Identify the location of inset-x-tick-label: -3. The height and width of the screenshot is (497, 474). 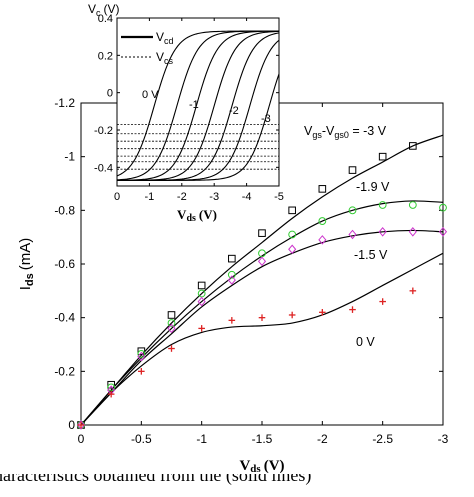
(214, 197).